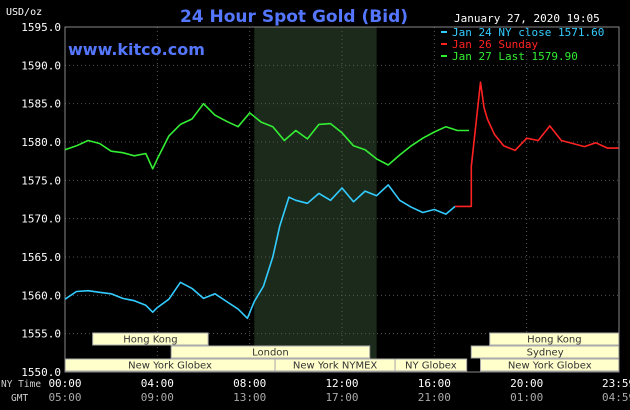  I want to click on site-url: www.kitco.com, so click(136, 49).